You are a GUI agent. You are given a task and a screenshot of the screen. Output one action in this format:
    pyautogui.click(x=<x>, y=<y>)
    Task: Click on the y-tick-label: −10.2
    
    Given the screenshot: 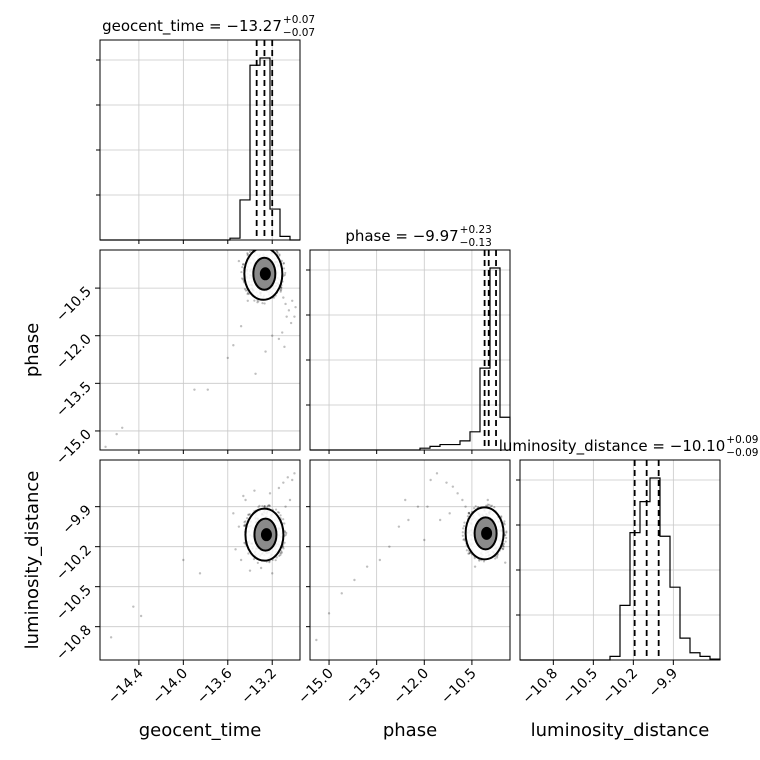 What is the action you would take?
    pyautogui.click(x=74, y=563)
    